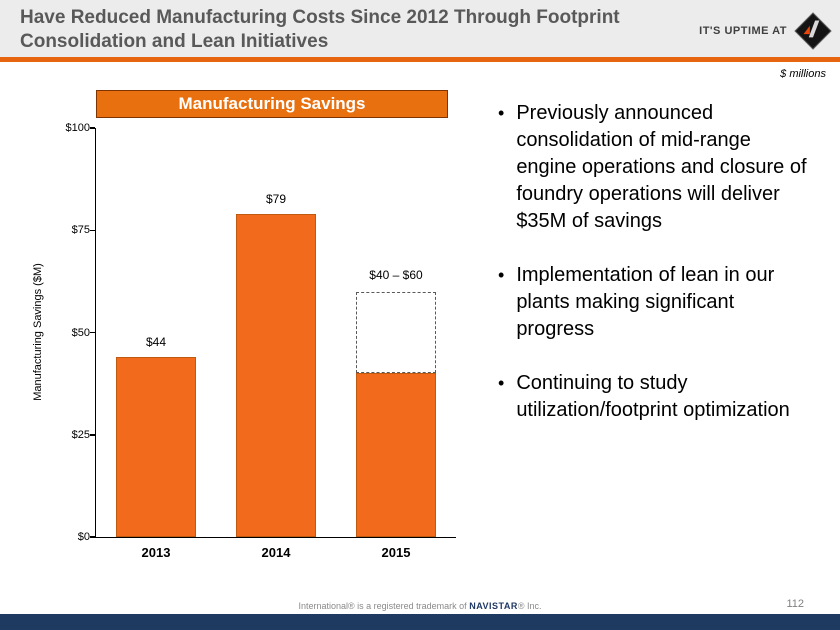 The image size is (840, 630). What do you see at coordinates (272, 104) in the screenshot?
I see `chart-title: Manufacturing Savings` at bounding box center [272, 104].